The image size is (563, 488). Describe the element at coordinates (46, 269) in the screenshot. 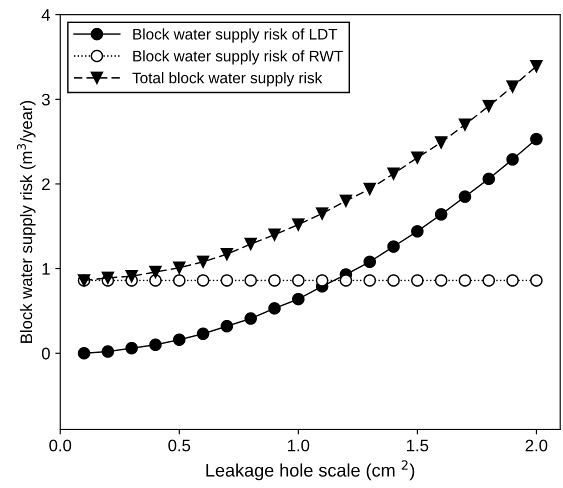

I see `y-tick-label: 1` at that location.